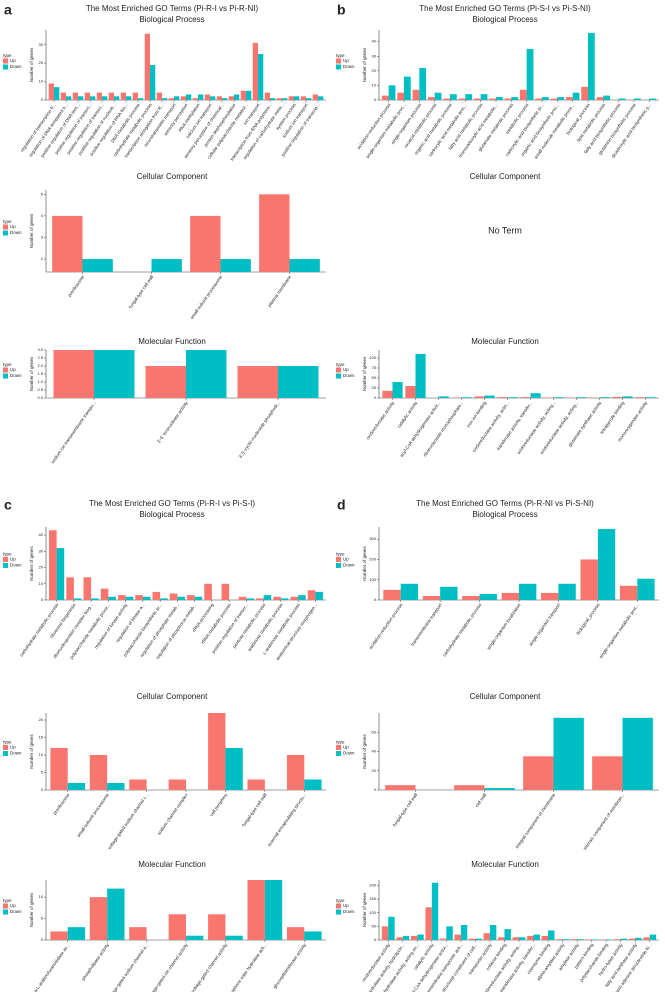  What do you see at coordinates (374, 925) in the screenshot?
I see `y-tick-label: 50` at bounding box center [374, 925].